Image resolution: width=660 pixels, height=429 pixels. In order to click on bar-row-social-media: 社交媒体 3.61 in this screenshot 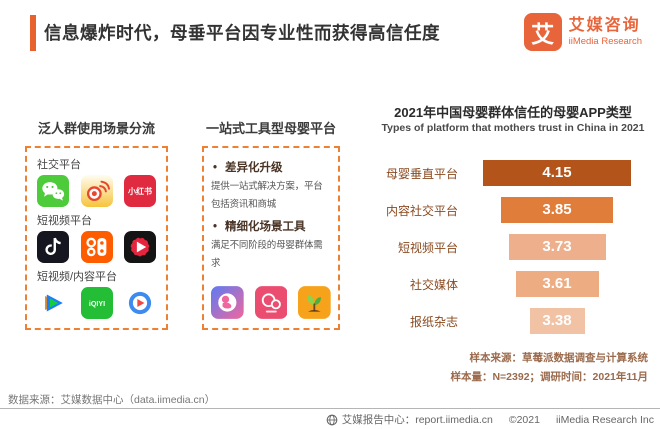, I will do `click(515, 284)`.